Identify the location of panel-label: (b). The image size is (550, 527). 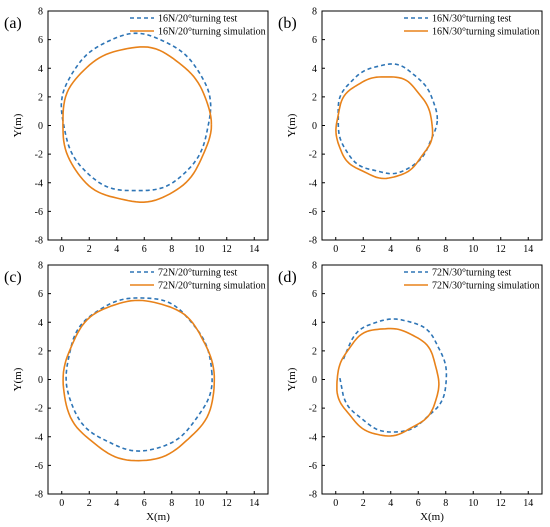
(287, 23).